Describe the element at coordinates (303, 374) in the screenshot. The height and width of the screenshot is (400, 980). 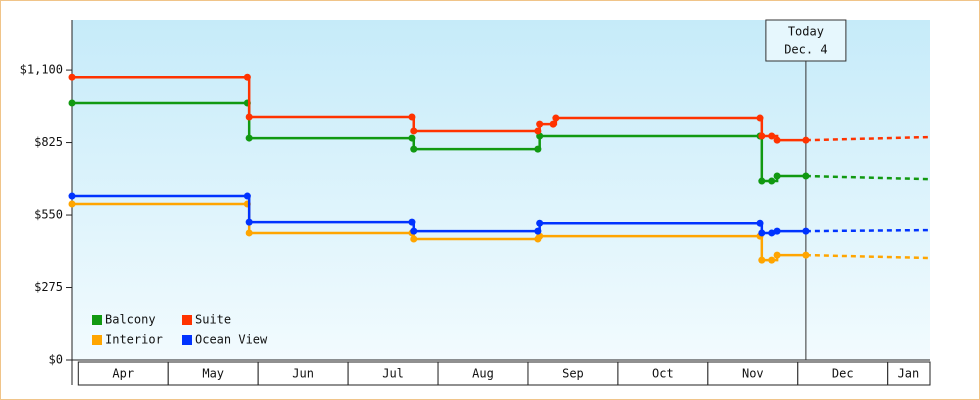
I see `x-tick-label: Jun` at that location.